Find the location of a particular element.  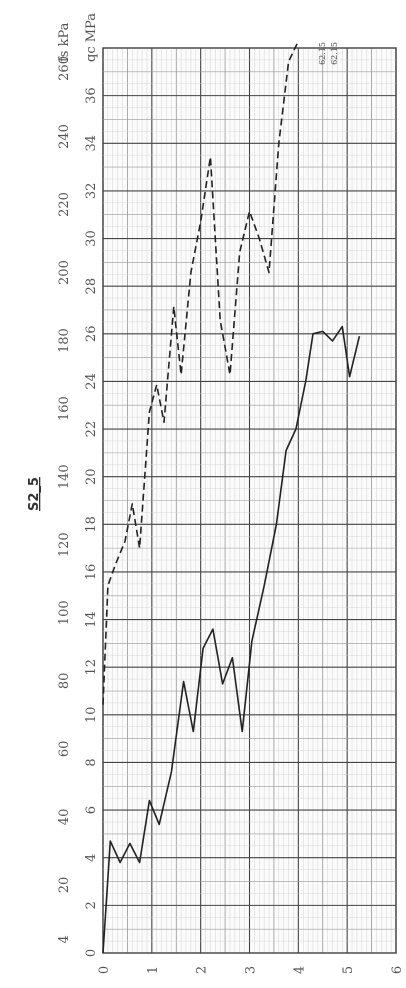

fs-tick-label: 160 is located at coordinates (64, 408).